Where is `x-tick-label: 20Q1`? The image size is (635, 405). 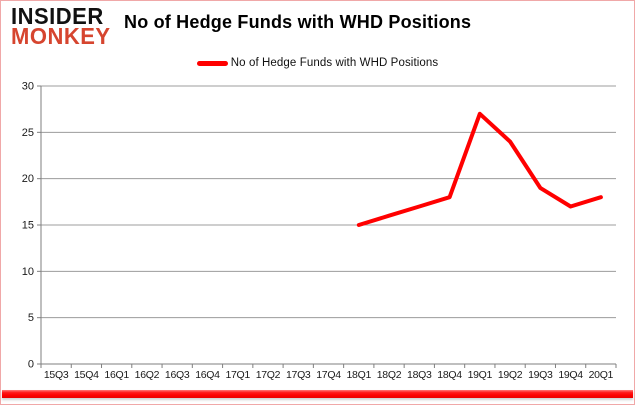 x-tick-label: 20Q1 is located at coordinates (601, 375).